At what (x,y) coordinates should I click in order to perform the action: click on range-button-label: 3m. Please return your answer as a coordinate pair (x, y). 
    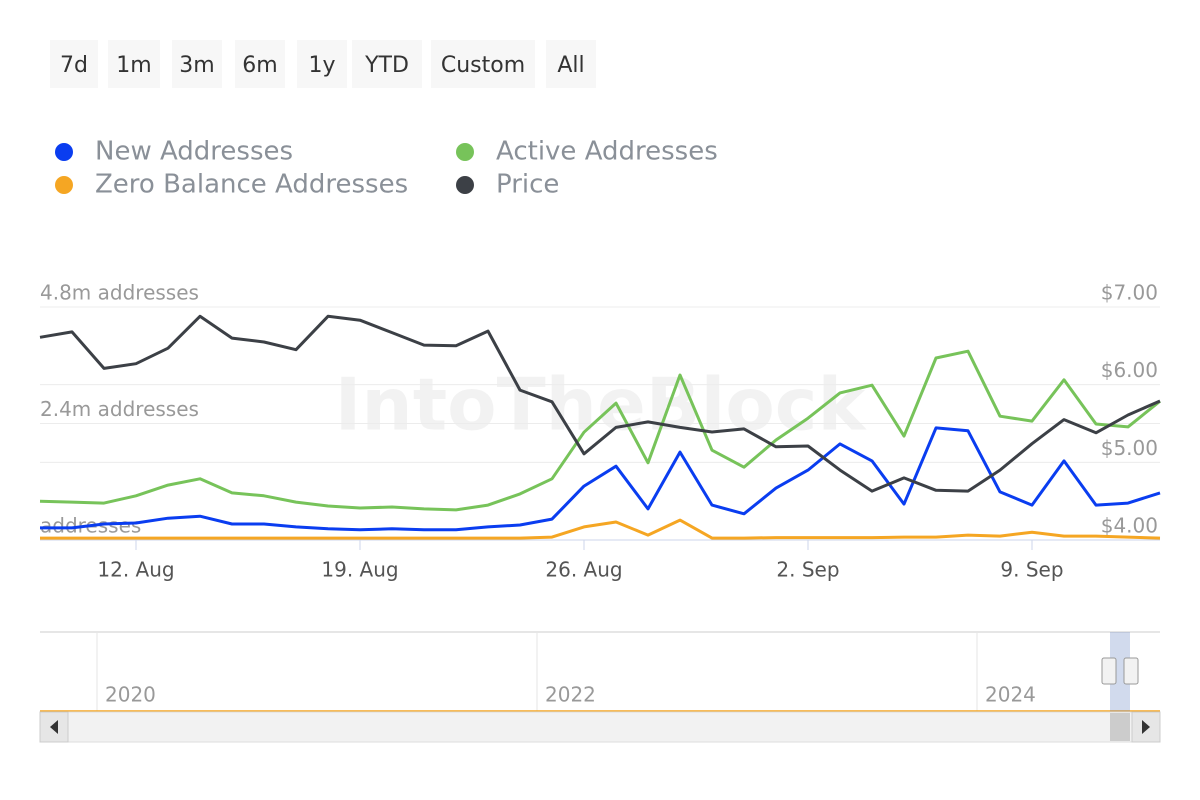
    Looking at the image, I should click on (196, 65).